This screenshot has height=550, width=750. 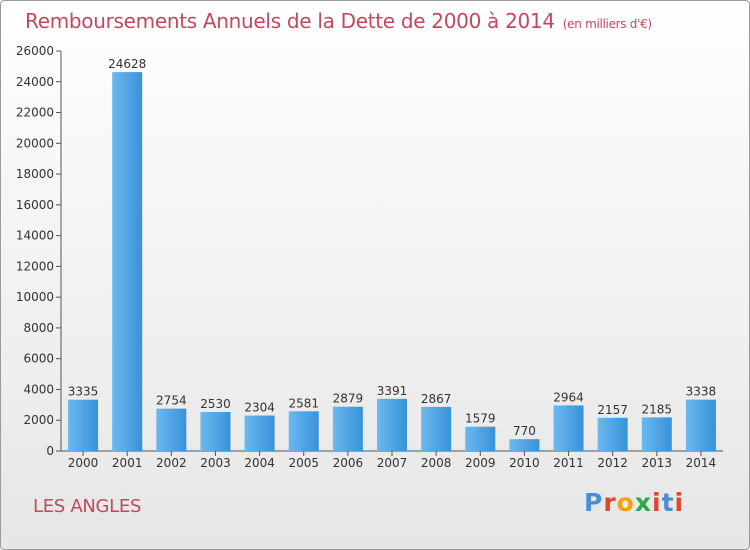 What do you see at coordinates (35, 143) in the screenshot?
I see `y-tick-label: 20000` at bounding box center [35, 143].